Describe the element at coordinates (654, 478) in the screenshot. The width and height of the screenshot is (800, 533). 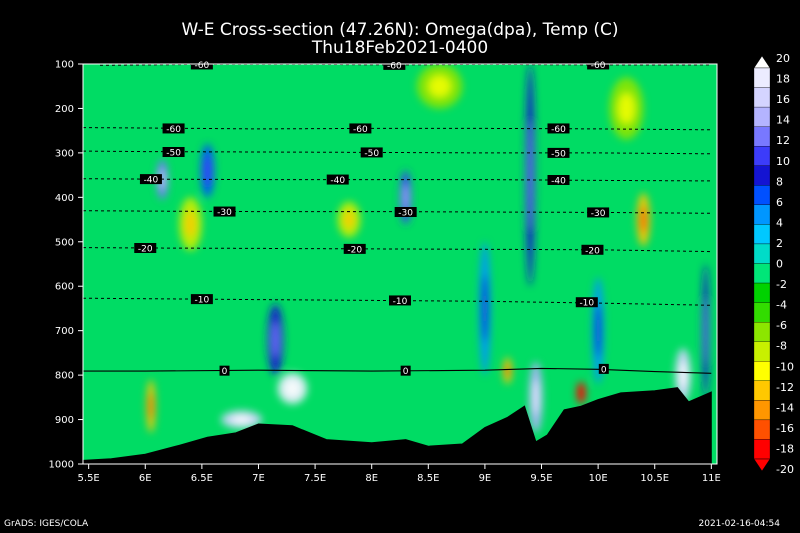
I see `x-tick-label: 10.5E` at that location.